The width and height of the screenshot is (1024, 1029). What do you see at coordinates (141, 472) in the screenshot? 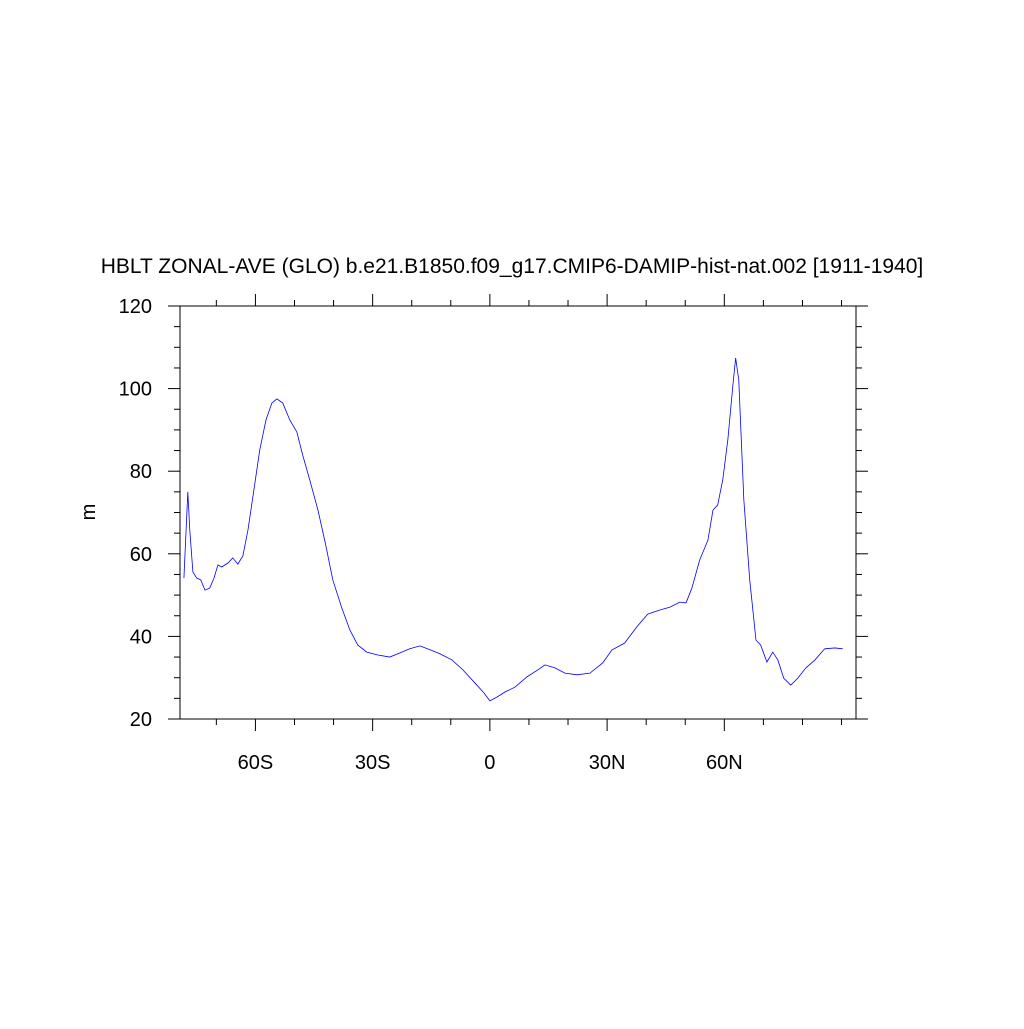
I see `y-tick-label: 80` at bounding box center [141, 472].